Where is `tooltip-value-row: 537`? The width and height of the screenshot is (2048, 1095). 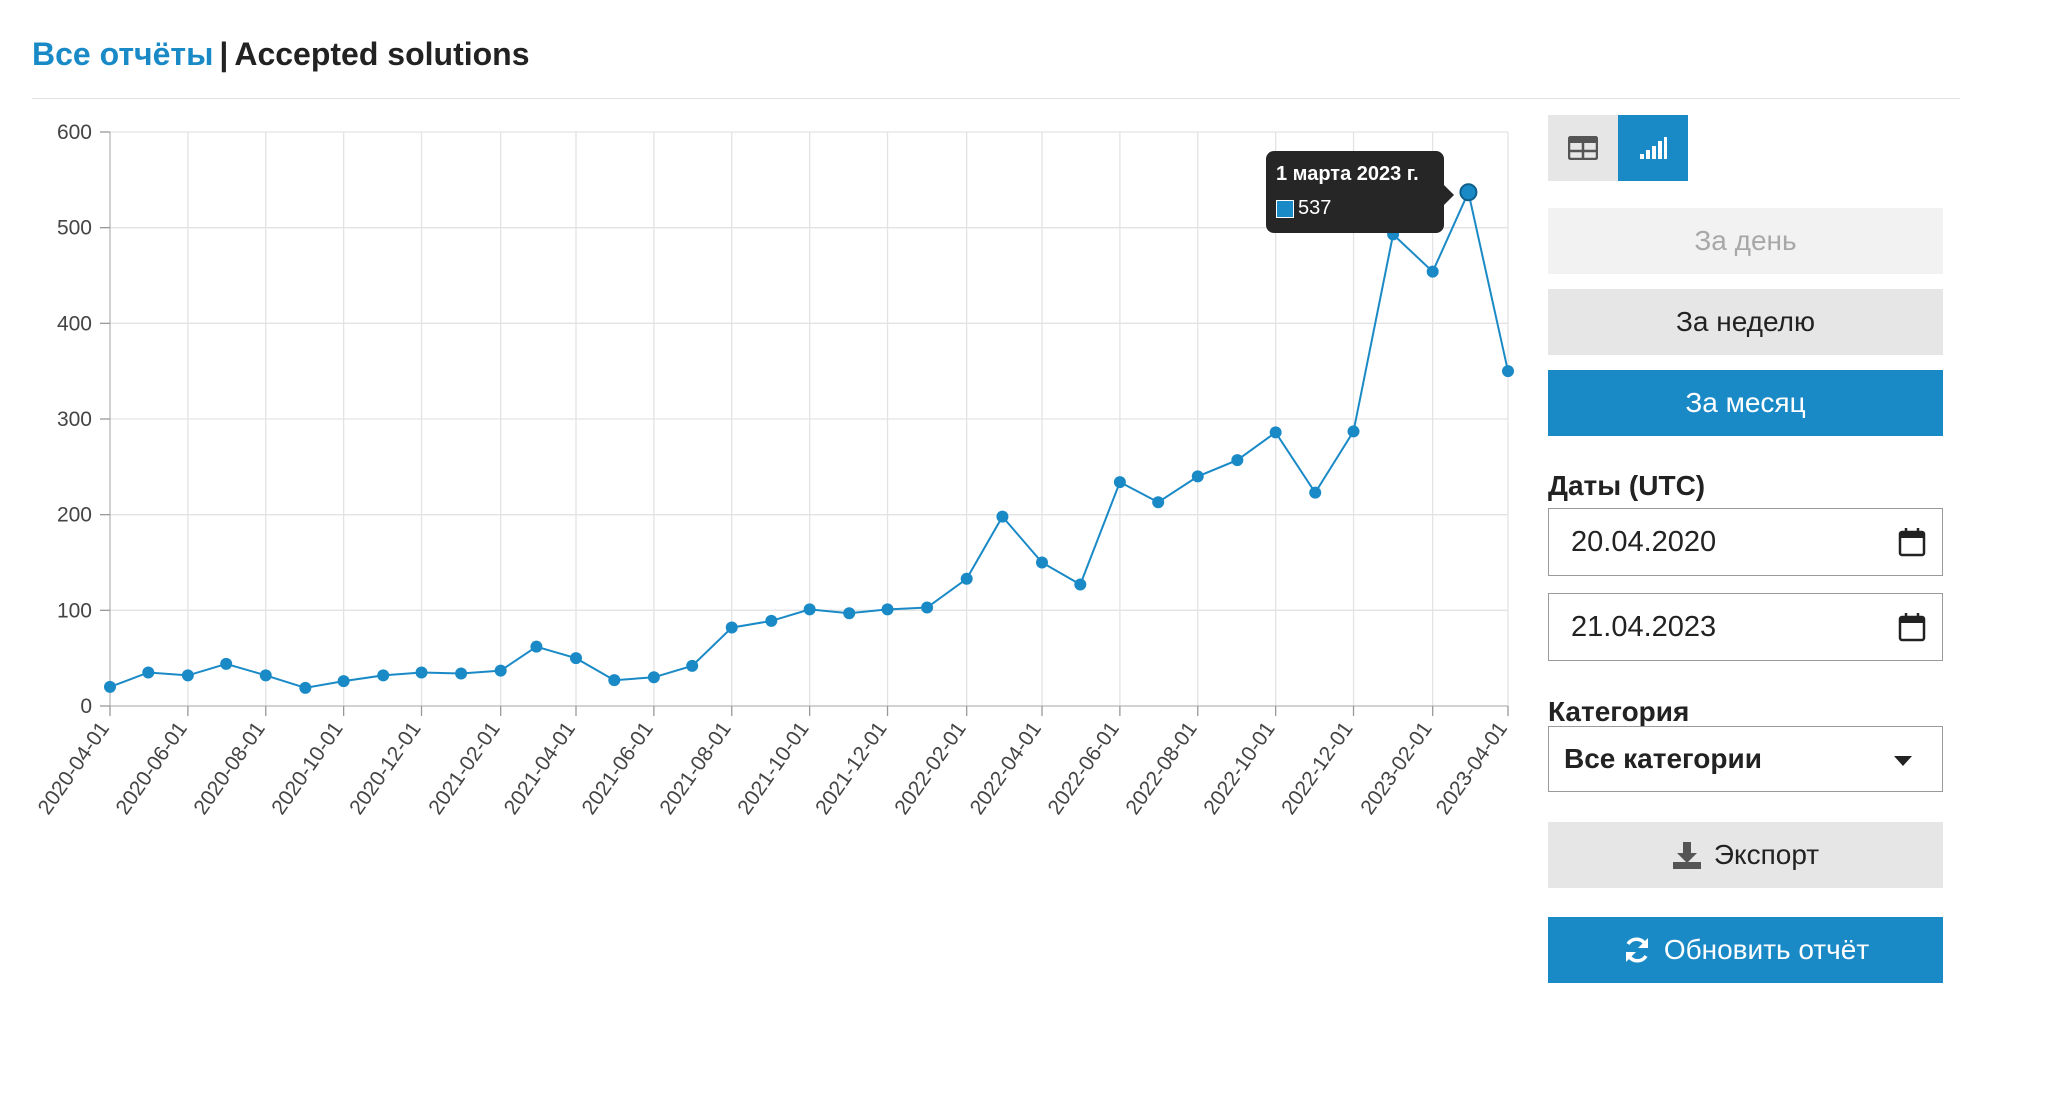
tooltip-value-row: 537 is located at coordinates (1303, 208).